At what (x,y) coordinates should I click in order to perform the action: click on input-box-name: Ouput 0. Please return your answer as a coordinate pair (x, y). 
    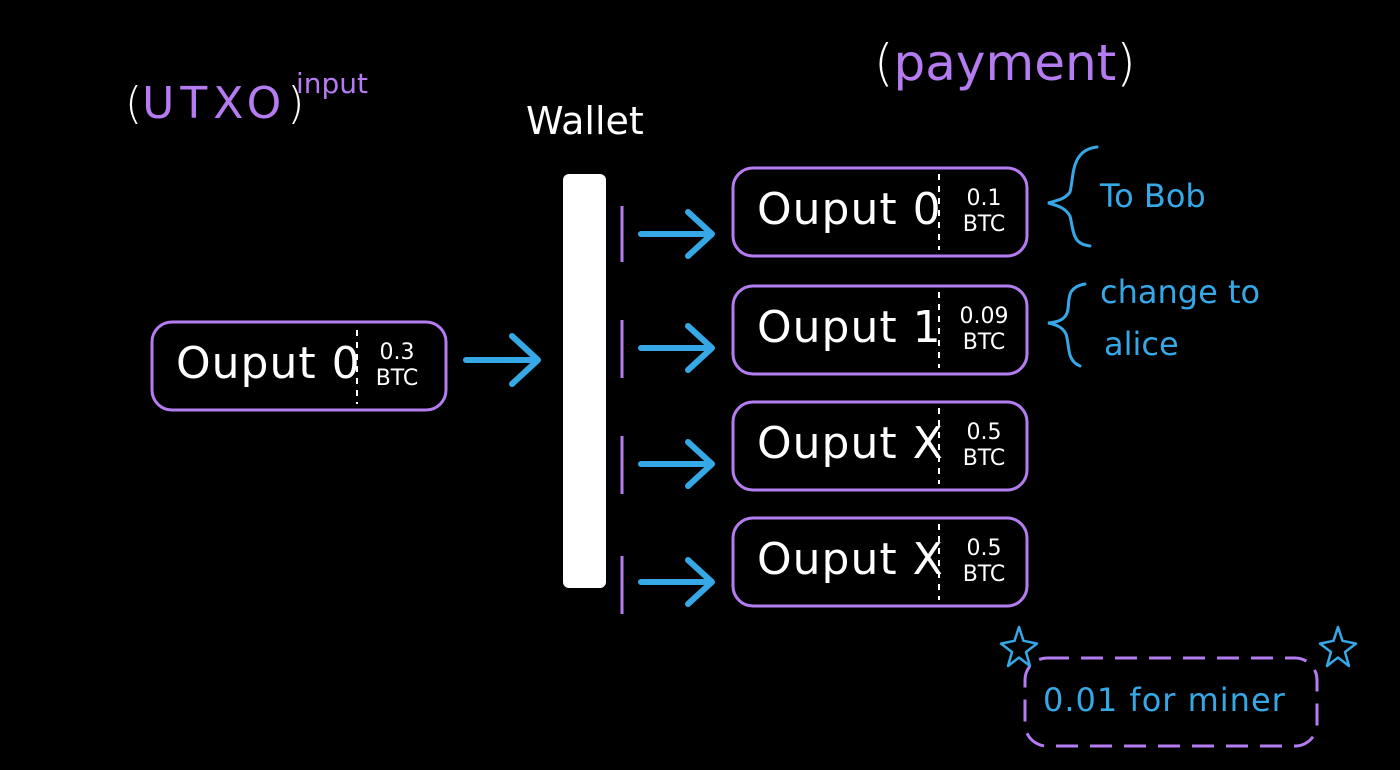
    Looking at the image, I should click on (268, 363).